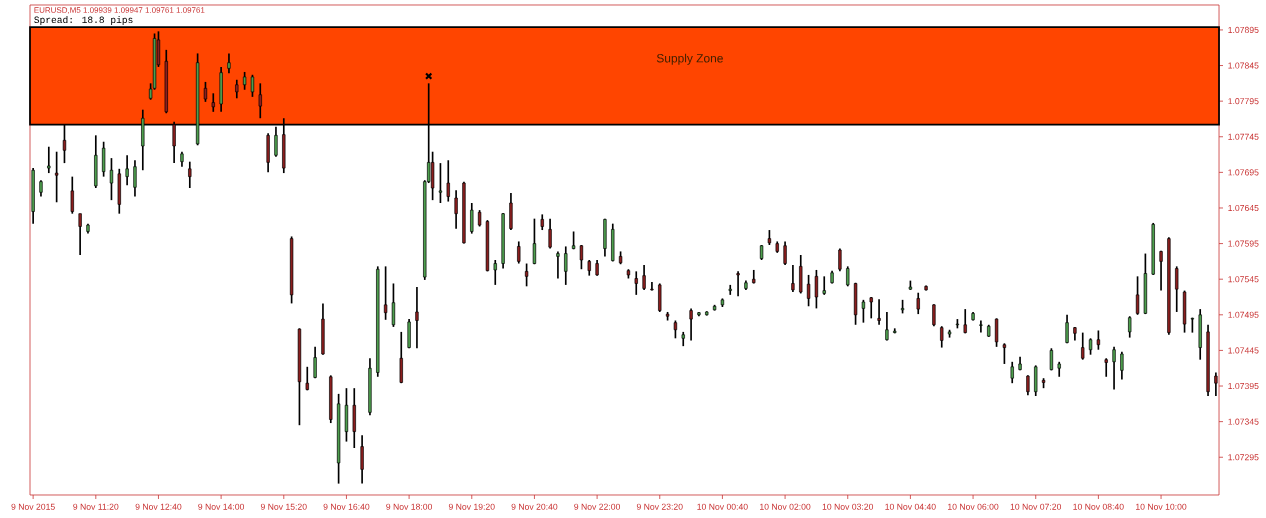  Describe the element at coordinates (346, 506) in the screenshot. I see `x-tick-label: 9 Nov 16:40` at that location.